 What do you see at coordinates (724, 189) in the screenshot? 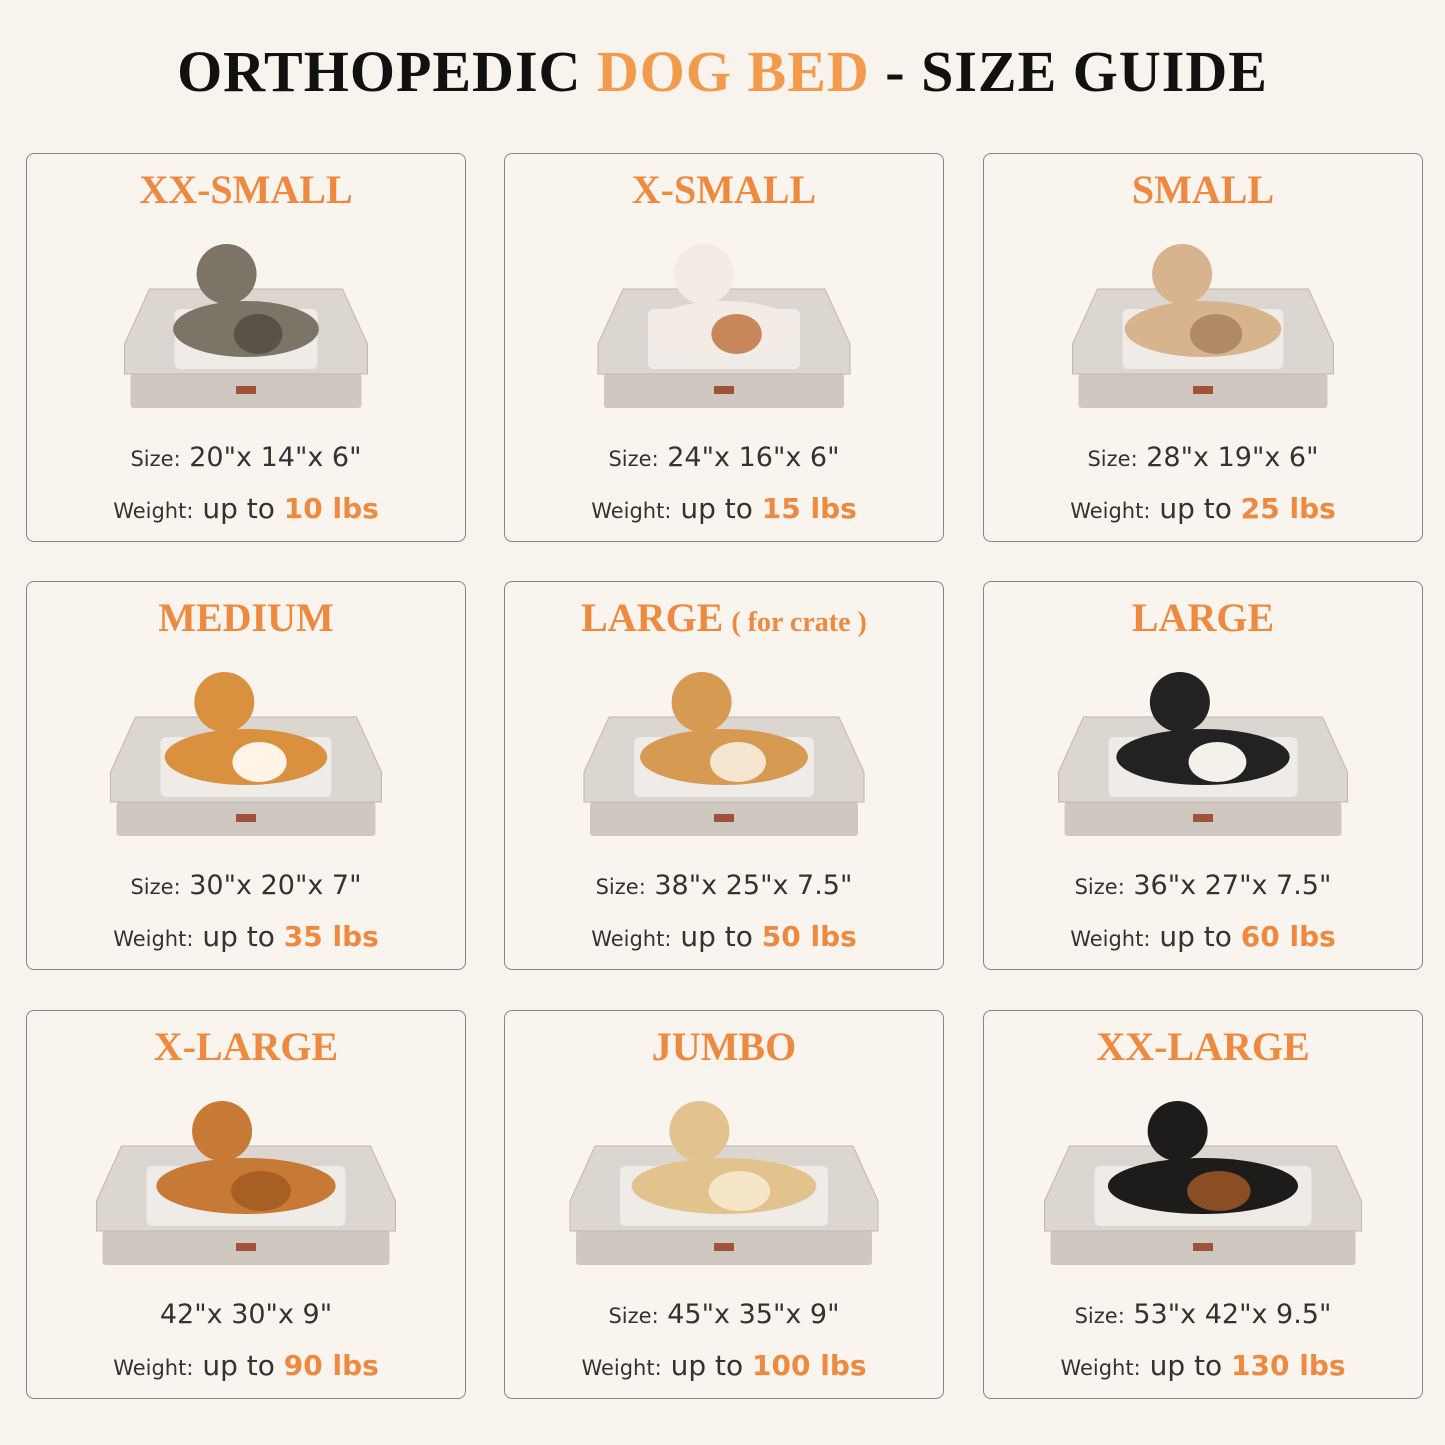
I see `card-text: X-SMALL` at bounding box center [724, 189].